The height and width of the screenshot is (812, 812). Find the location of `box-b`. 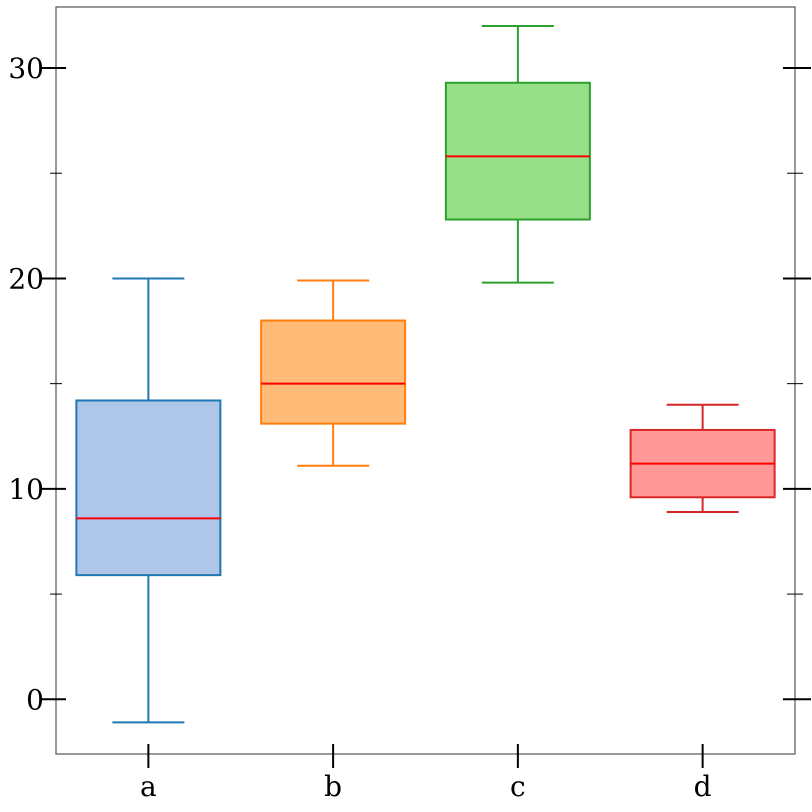

box-b is located at coordinates (333, 373).